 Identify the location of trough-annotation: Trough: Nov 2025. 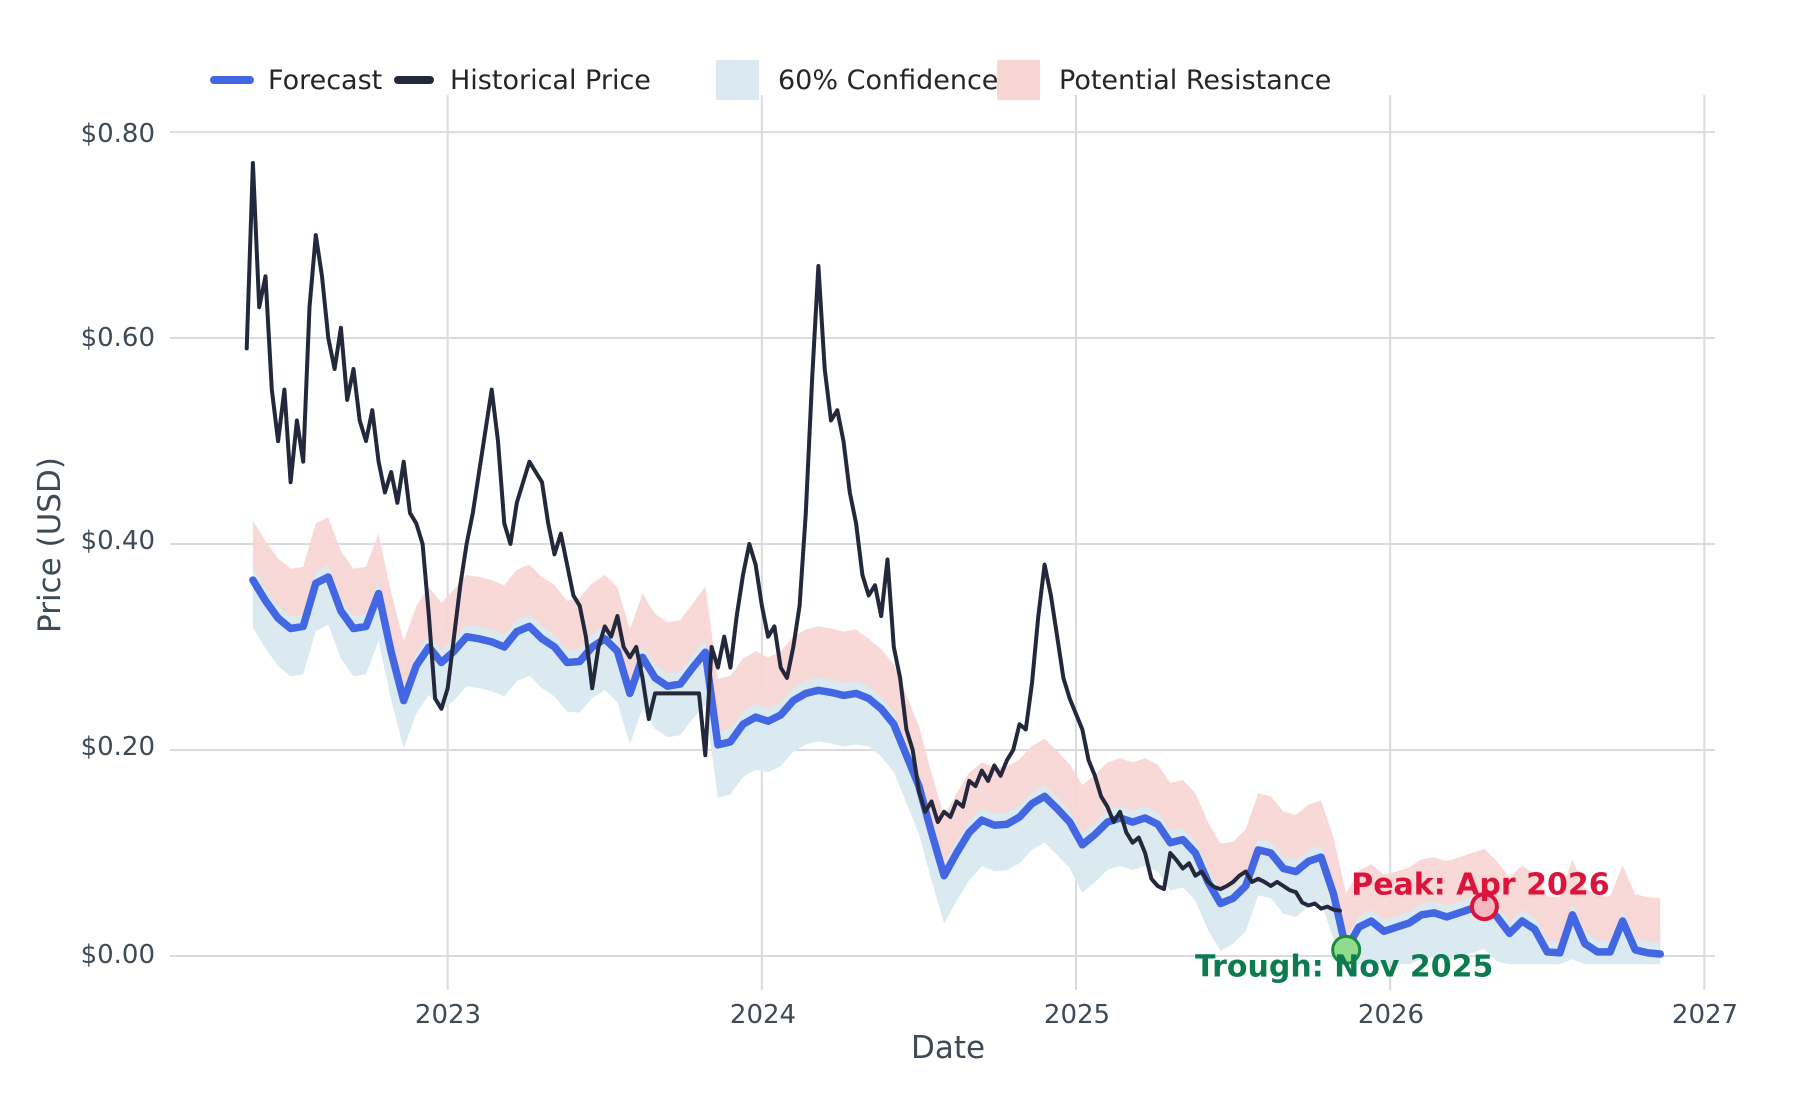
(1344, 967).